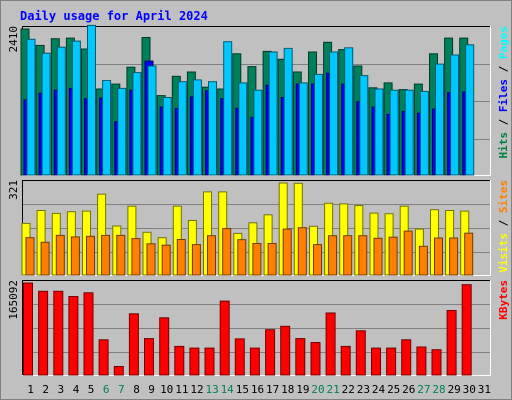  Describe the element at coordinates (379, 389) in the screenshot. I see `x-tick-label-24: 24` at that location.